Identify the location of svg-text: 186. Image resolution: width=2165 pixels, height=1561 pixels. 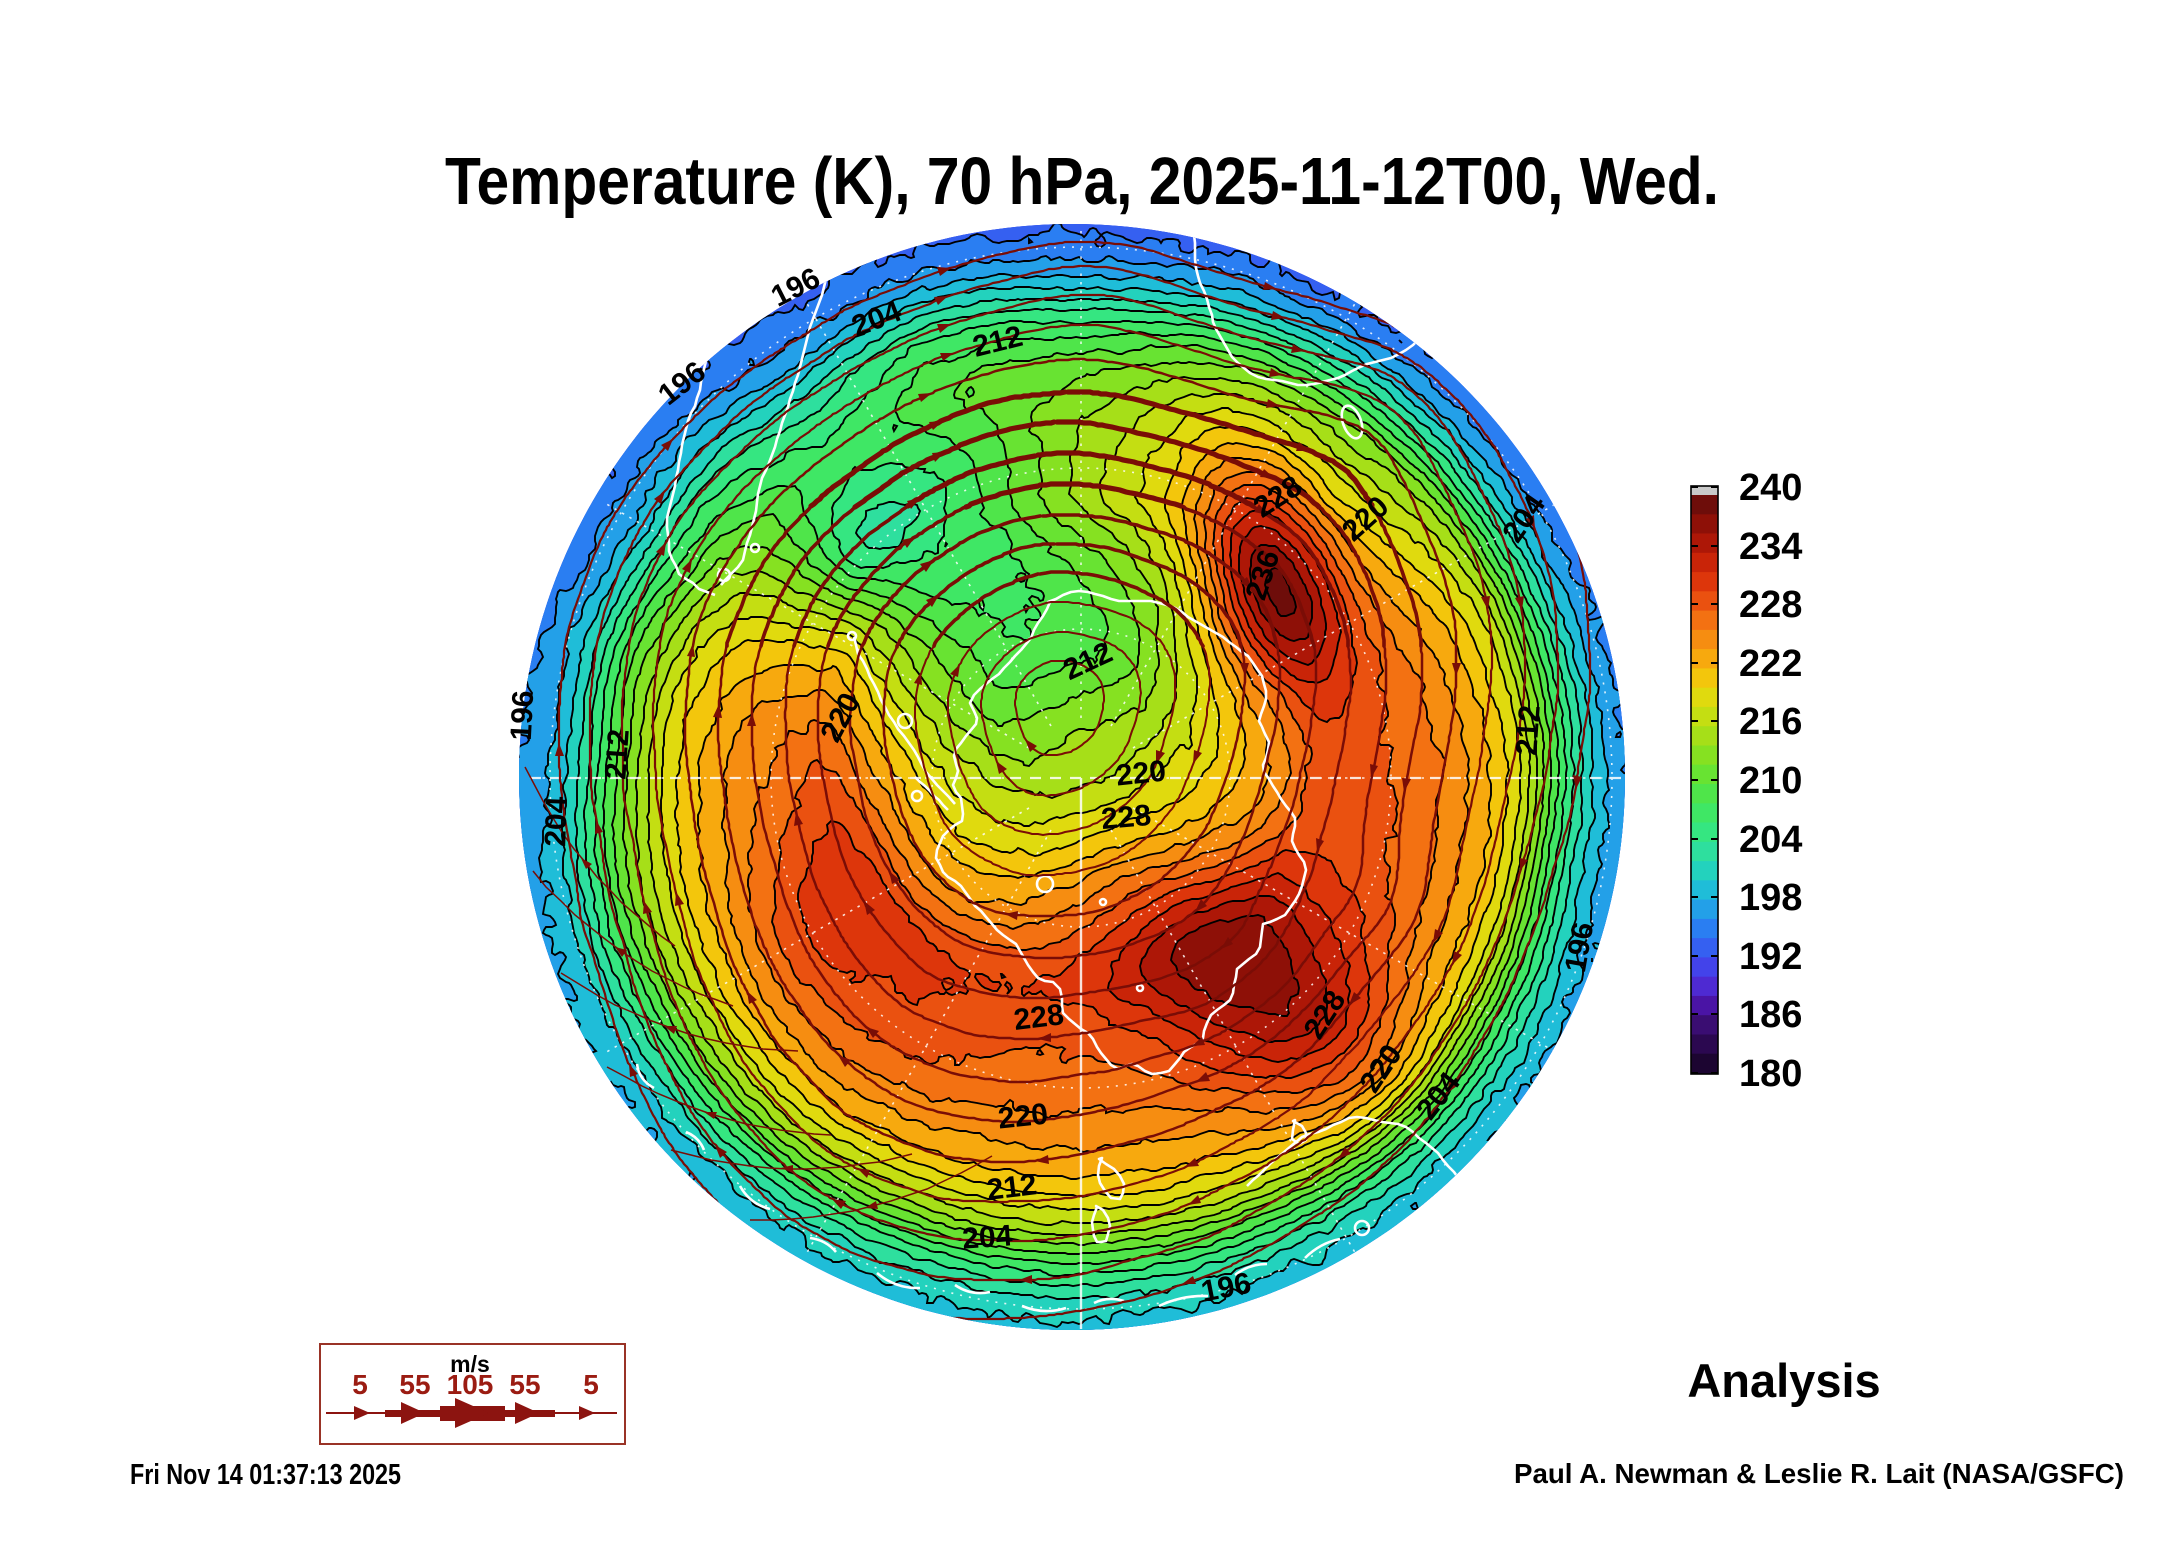
(1770, 1015).